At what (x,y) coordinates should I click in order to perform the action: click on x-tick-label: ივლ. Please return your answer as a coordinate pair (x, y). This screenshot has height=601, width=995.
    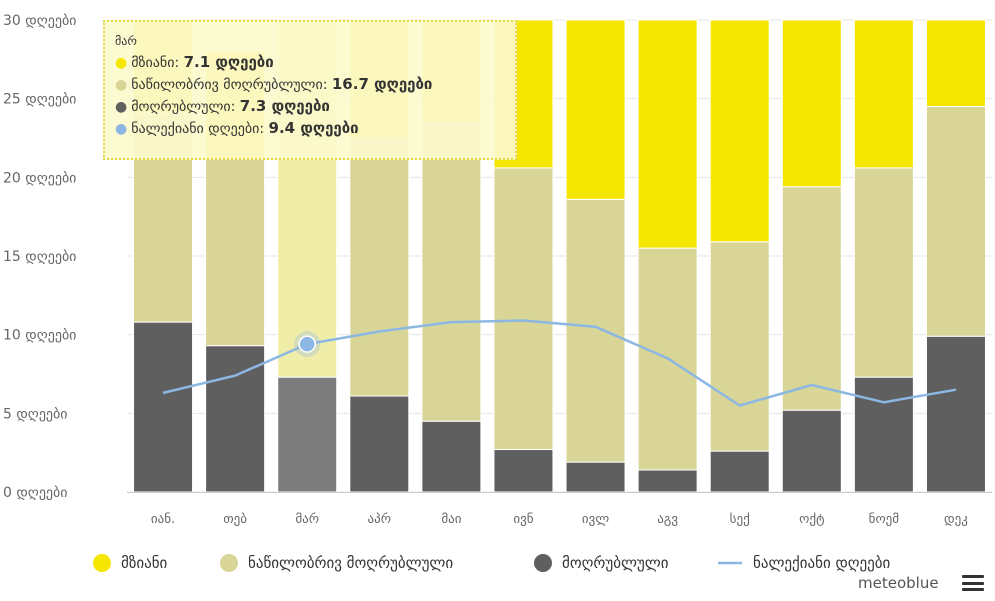
    Looking at the image, I should click on (595, 519).